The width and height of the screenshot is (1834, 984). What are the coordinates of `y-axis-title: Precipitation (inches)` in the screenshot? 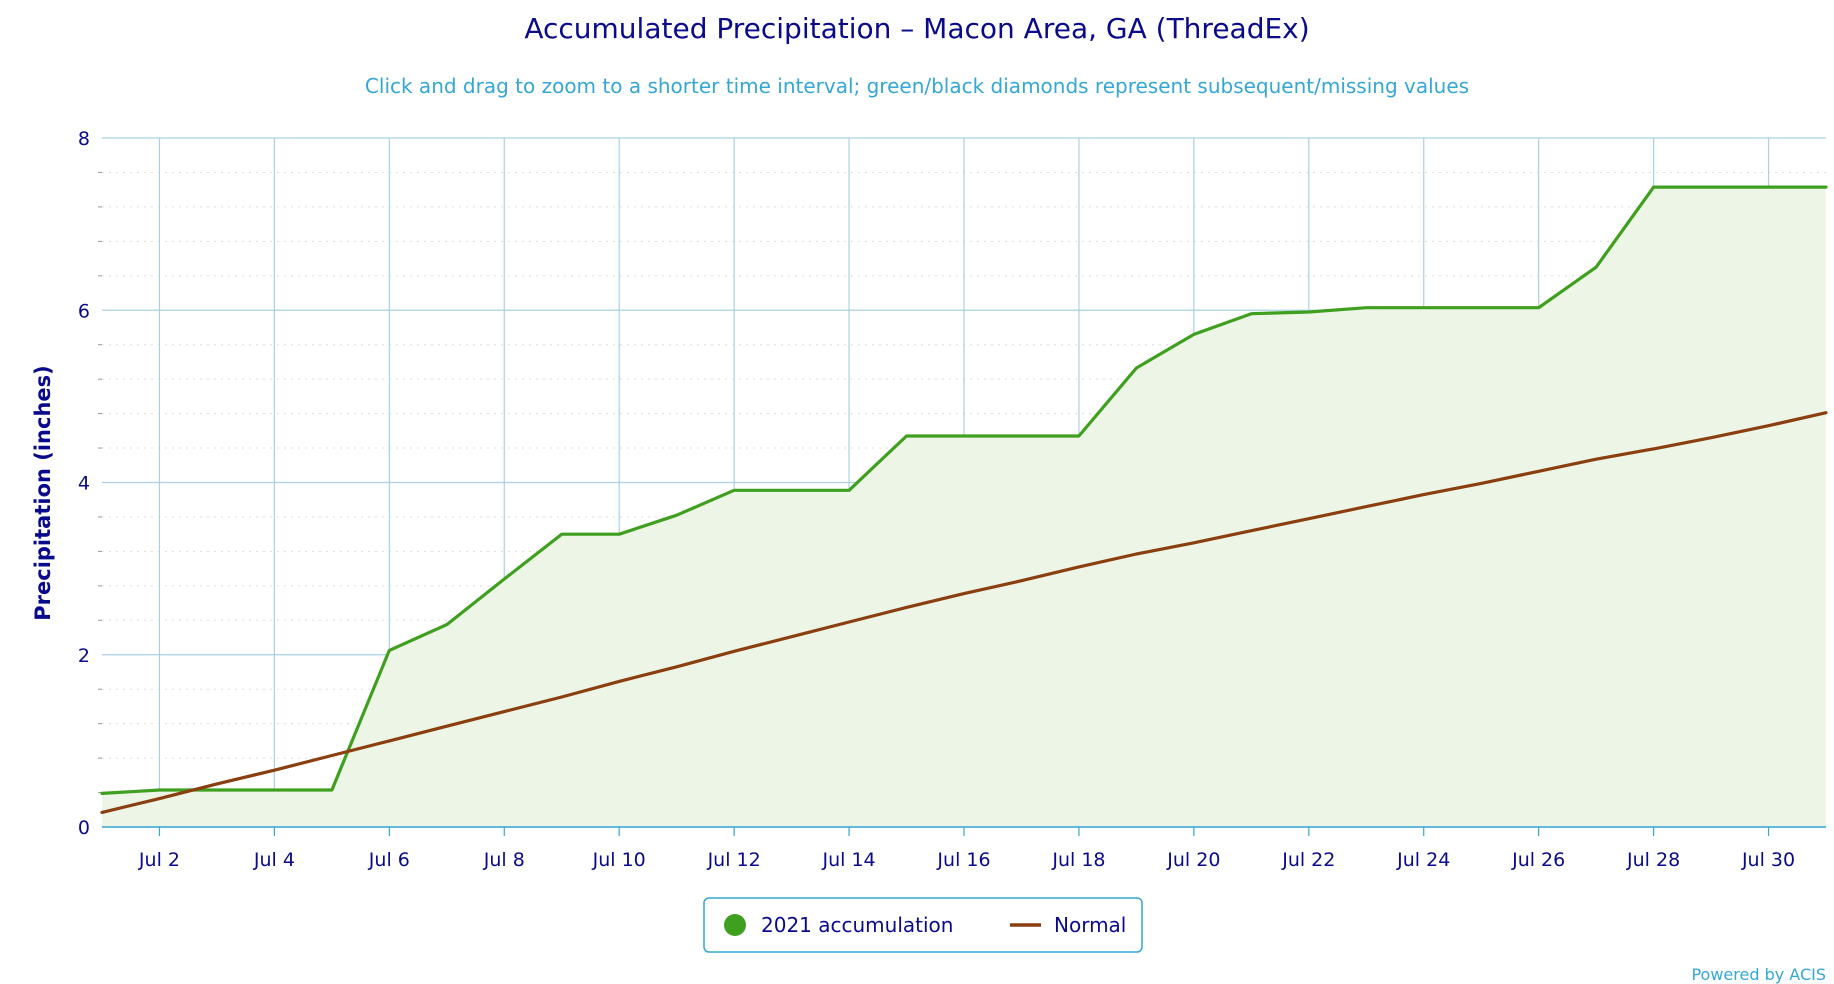 It's located at (43, 493).